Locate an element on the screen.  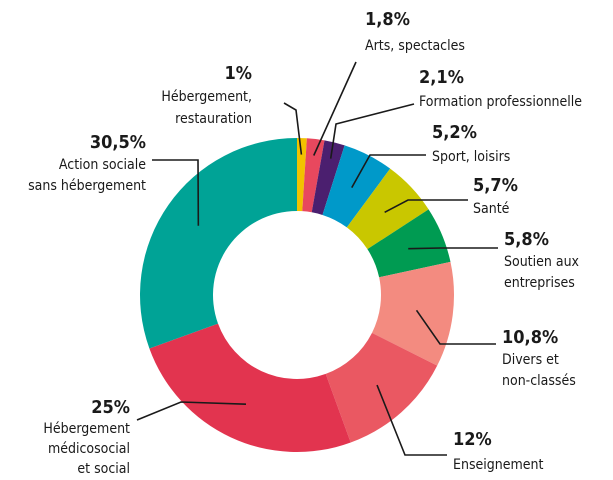
value-label: 10,8% is located at coordinates (530, 337).